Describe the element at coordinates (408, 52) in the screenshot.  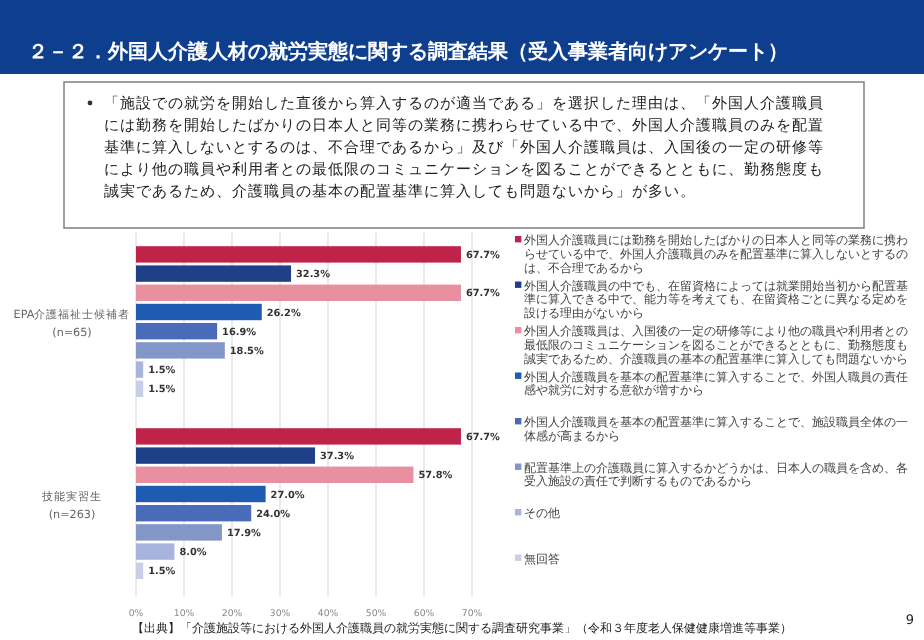
I see `chart-title: ２－２．外国人介護人材の就労実態に関する調査結果（受入事業者向けアンケート）` at that location.